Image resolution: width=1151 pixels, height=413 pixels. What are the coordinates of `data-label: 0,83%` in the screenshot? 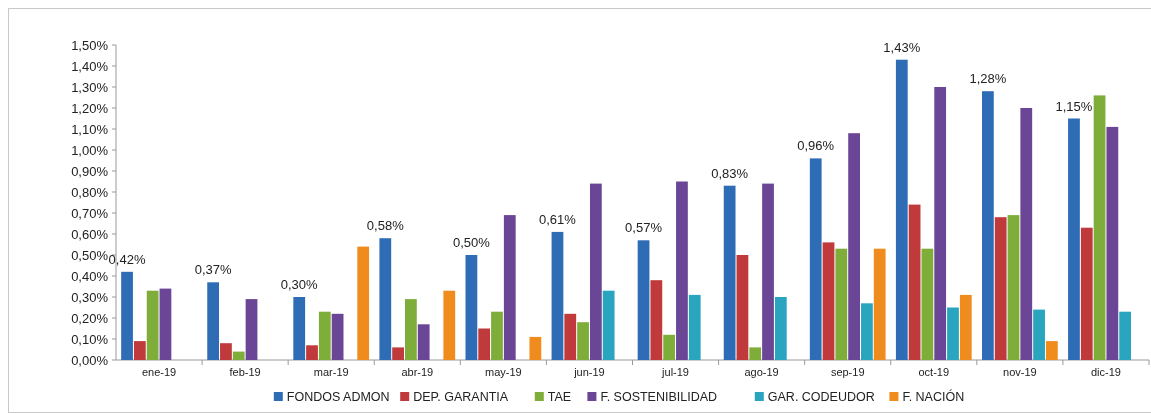 It's located at (730, 173).